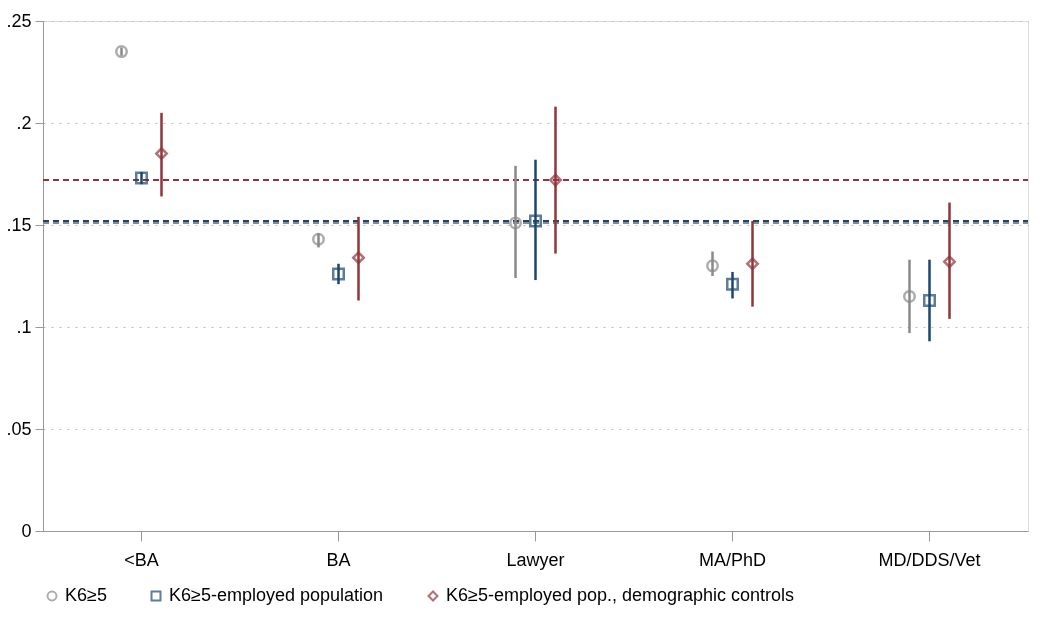 This screenshot has width=1057, height=637. I want to click on y-tick-label: .05, so click(19, 428).